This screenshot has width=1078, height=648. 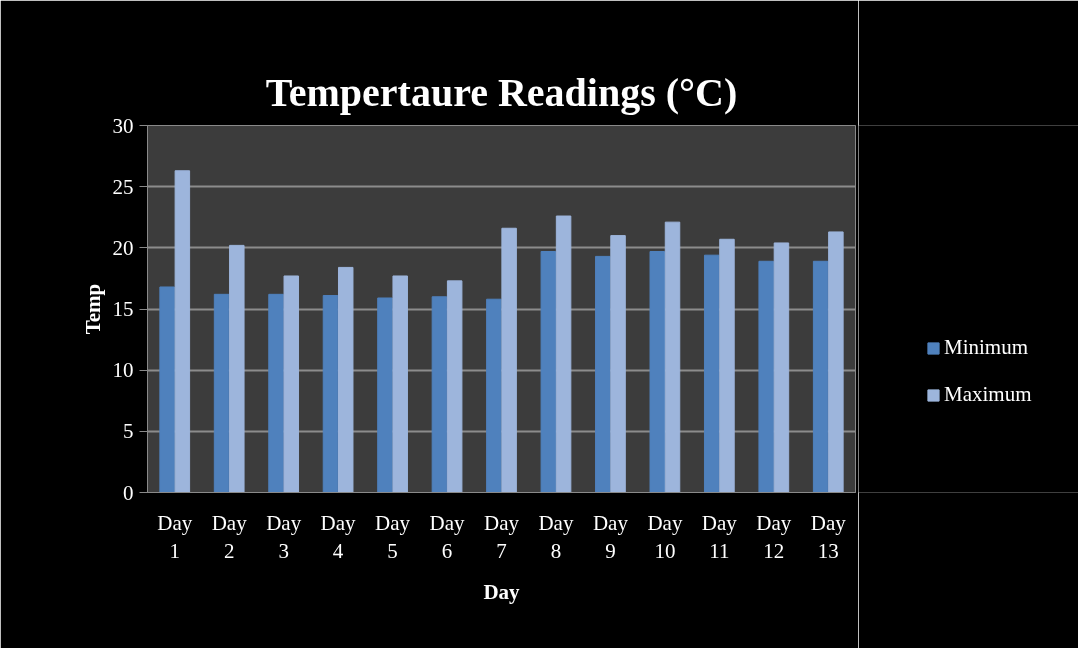 What do you see at coordinates (123, 370) in the screenshot?
I see `y-tick-label: 10` at bounding box center [123, 370].